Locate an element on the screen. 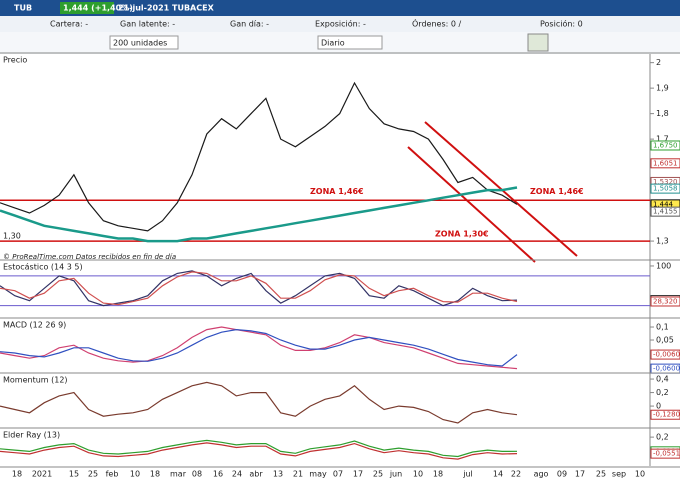 Image resolution: width=680 pixels, height=481 pixels. quote-box is located at coordinates (87, 8).